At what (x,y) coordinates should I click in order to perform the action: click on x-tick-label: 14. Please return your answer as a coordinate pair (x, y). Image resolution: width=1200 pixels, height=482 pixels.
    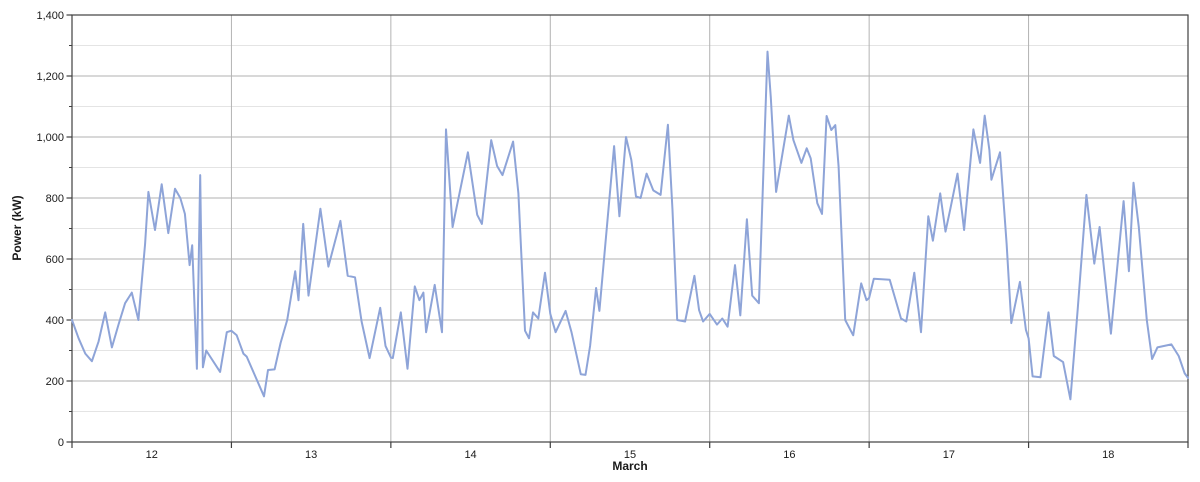
    Looking at the image, I should click on (470, 455).